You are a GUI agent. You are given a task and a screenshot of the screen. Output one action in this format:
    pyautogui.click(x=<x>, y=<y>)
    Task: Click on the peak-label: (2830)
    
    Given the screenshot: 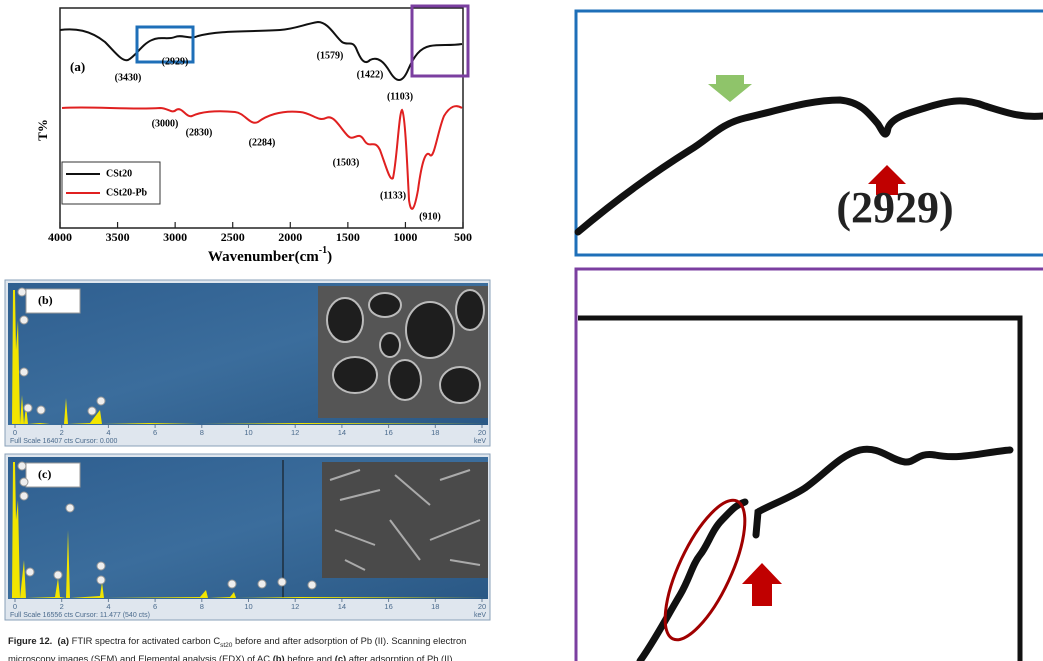 What is the action you would take?
    pyautogui.click(x=199, y=132)
    